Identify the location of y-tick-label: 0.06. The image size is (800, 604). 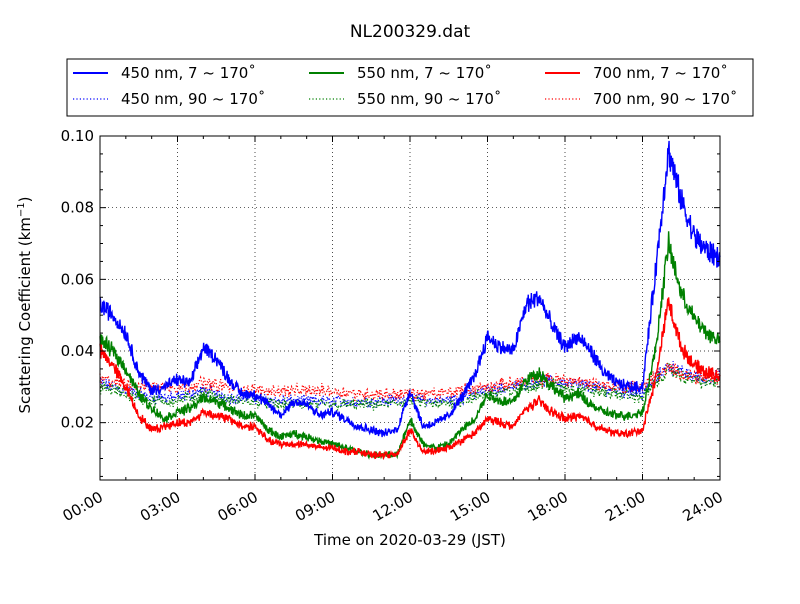
(77, 279).